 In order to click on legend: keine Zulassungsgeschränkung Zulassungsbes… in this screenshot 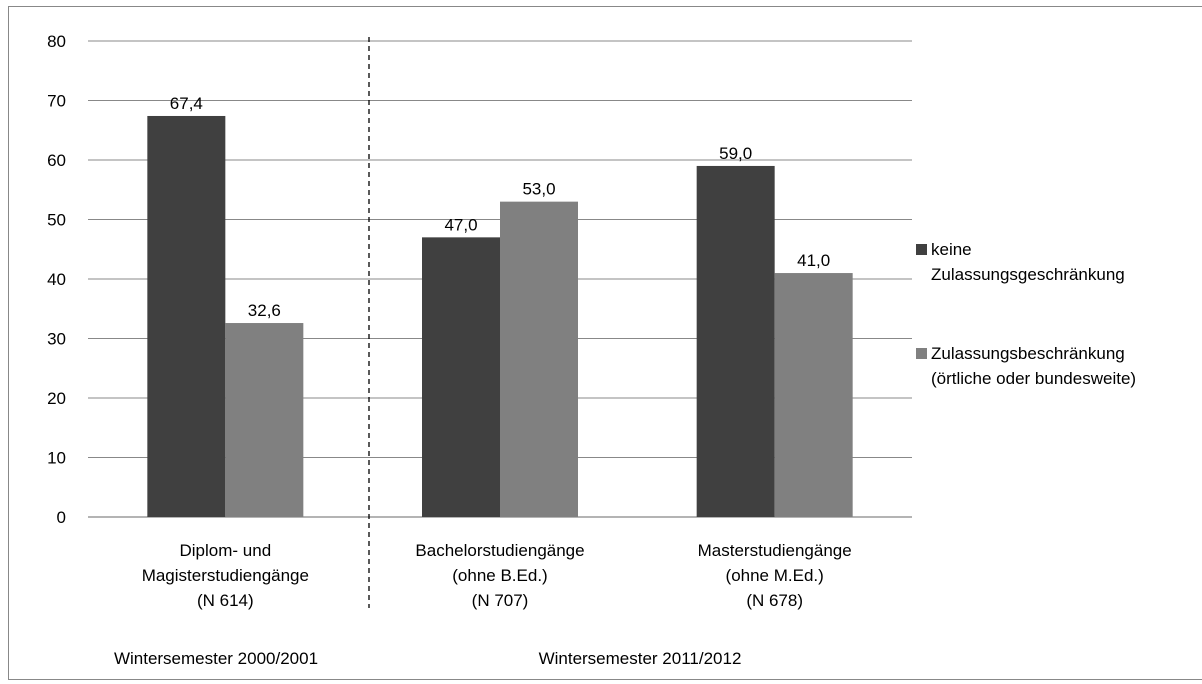, I will do `click(1026, 314)`.